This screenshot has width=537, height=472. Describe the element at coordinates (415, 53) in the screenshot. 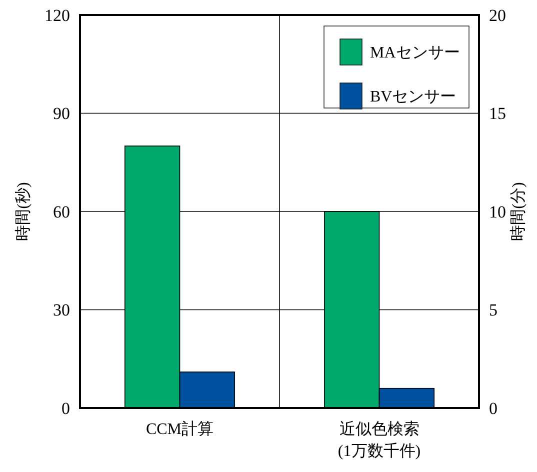

I see `legend-label: MAセンサー` at that location.